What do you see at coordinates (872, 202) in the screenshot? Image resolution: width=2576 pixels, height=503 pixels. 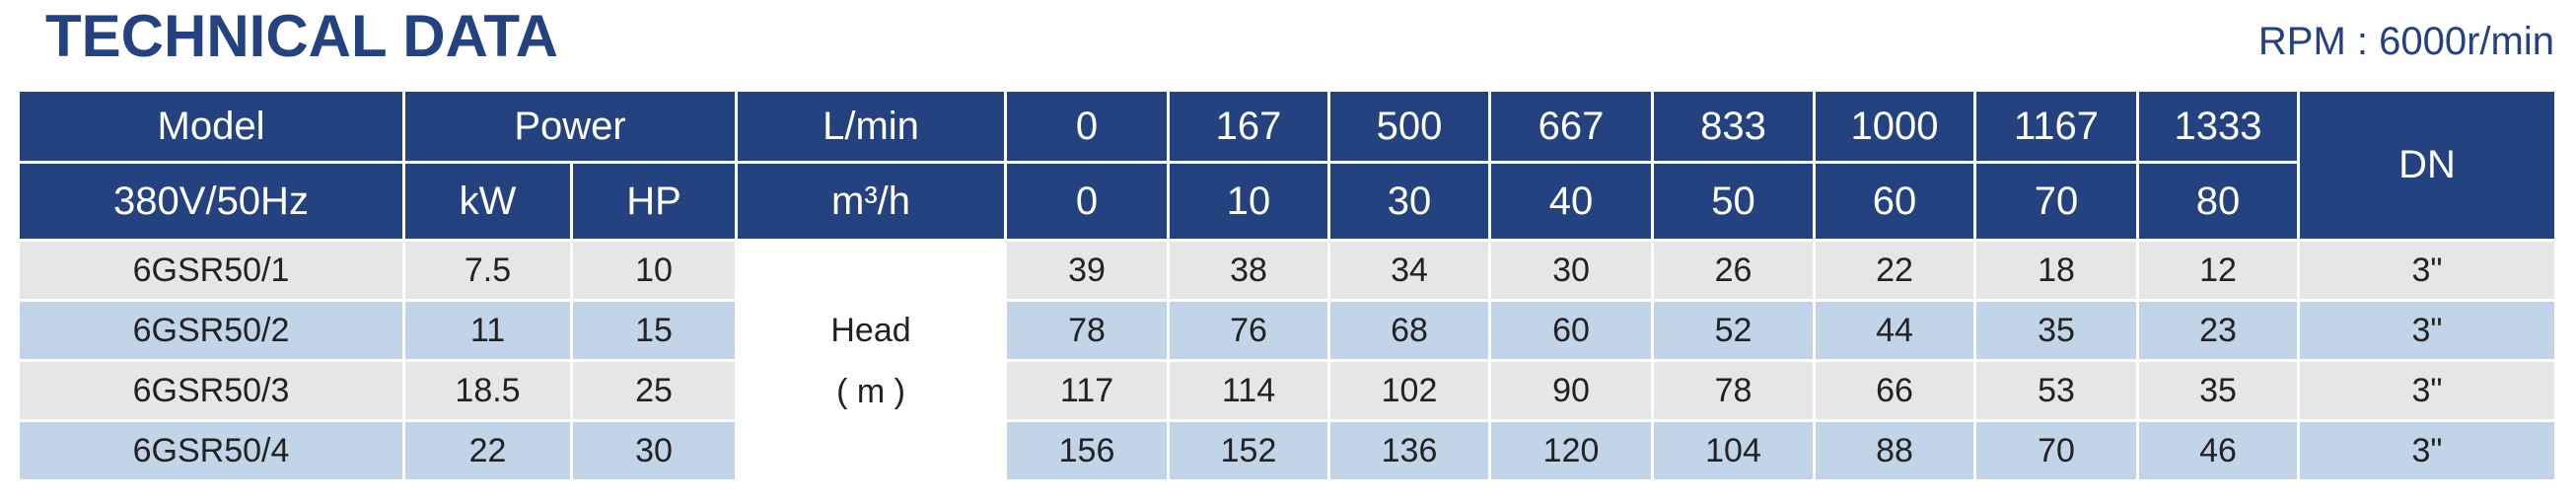 I see `header-cell: m³/h` at bounding box center [872, 202].